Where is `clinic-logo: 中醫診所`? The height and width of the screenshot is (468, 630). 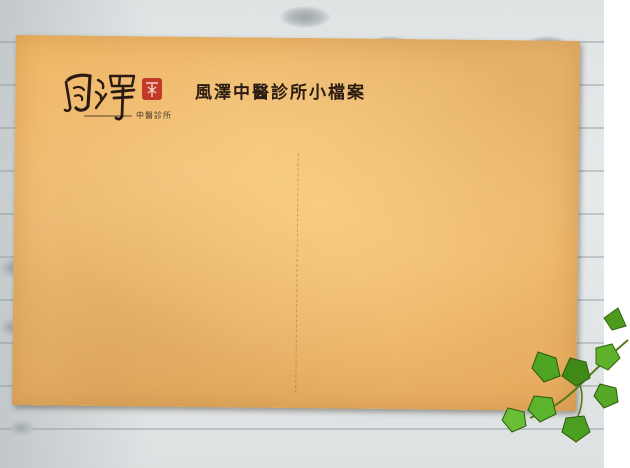
clinic-logo: 中醫診所 is located at coordinates (118, 94).